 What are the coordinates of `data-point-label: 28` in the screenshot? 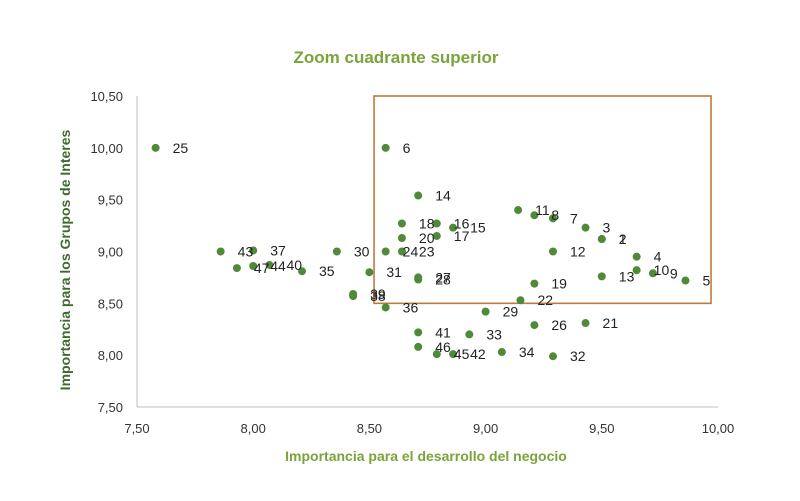 It's located at (443, 279).